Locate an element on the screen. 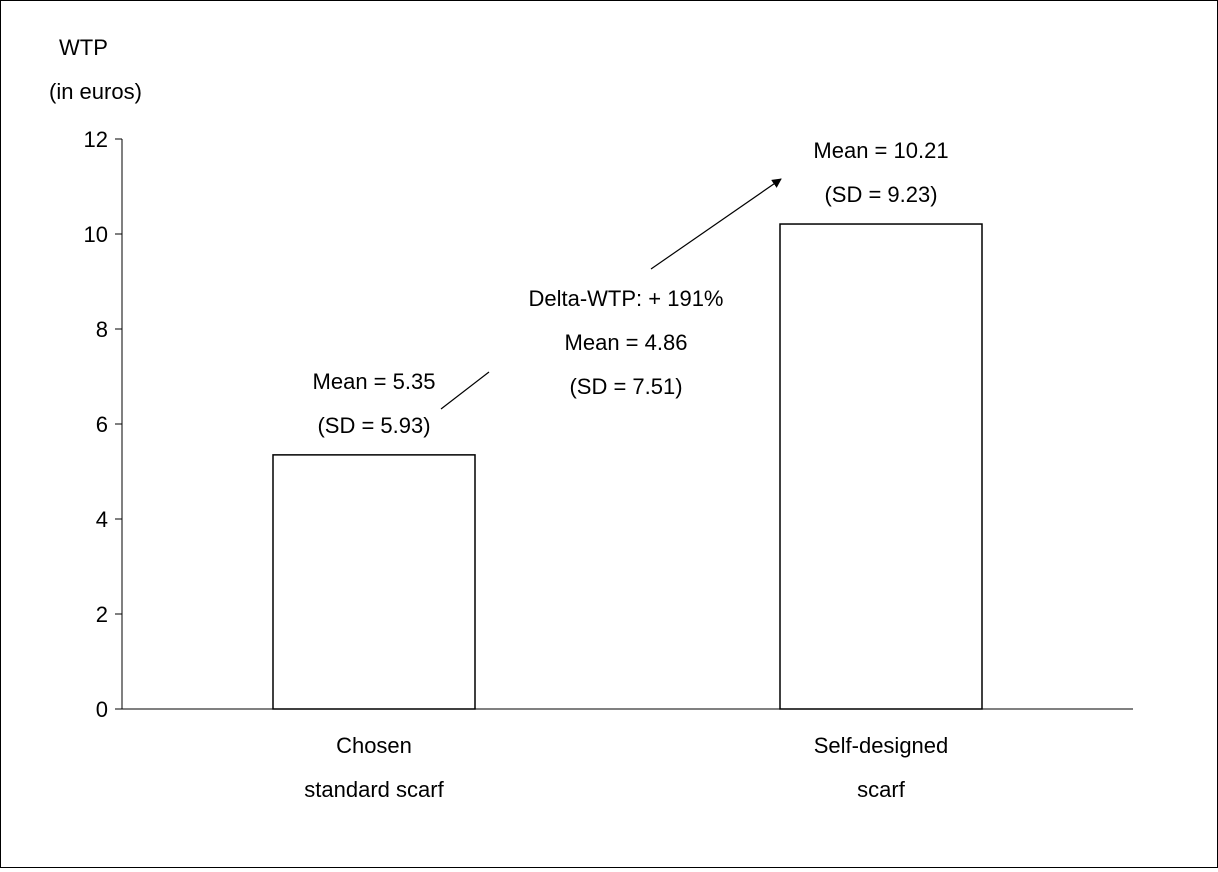 The width and height of the screenshot is (1218, 872). x-tick-label: standard scarf is located at coordinates (374, 789).